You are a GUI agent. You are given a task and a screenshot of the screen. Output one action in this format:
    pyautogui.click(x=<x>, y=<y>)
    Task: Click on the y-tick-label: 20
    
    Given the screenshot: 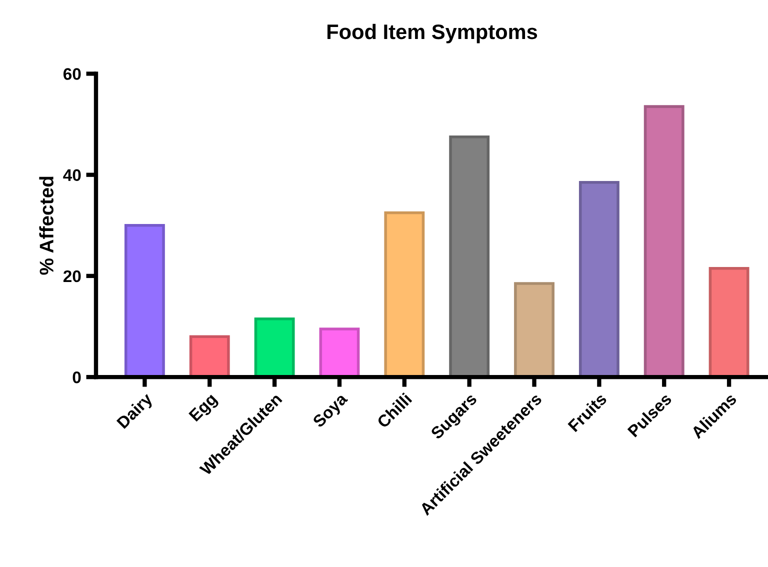 What is the action you would take?
    pyautogui.click(x=72, y=276)
    